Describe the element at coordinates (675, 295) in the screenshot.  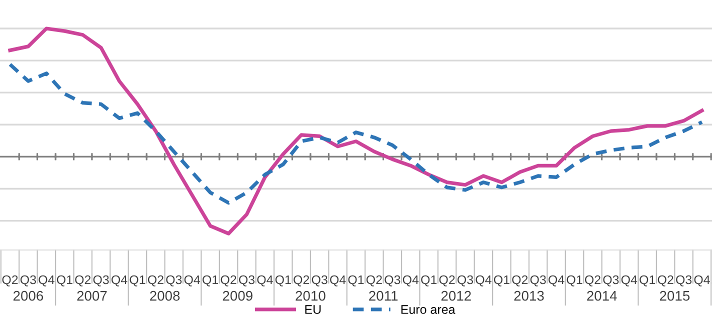
I see `text: 2015` at that location.